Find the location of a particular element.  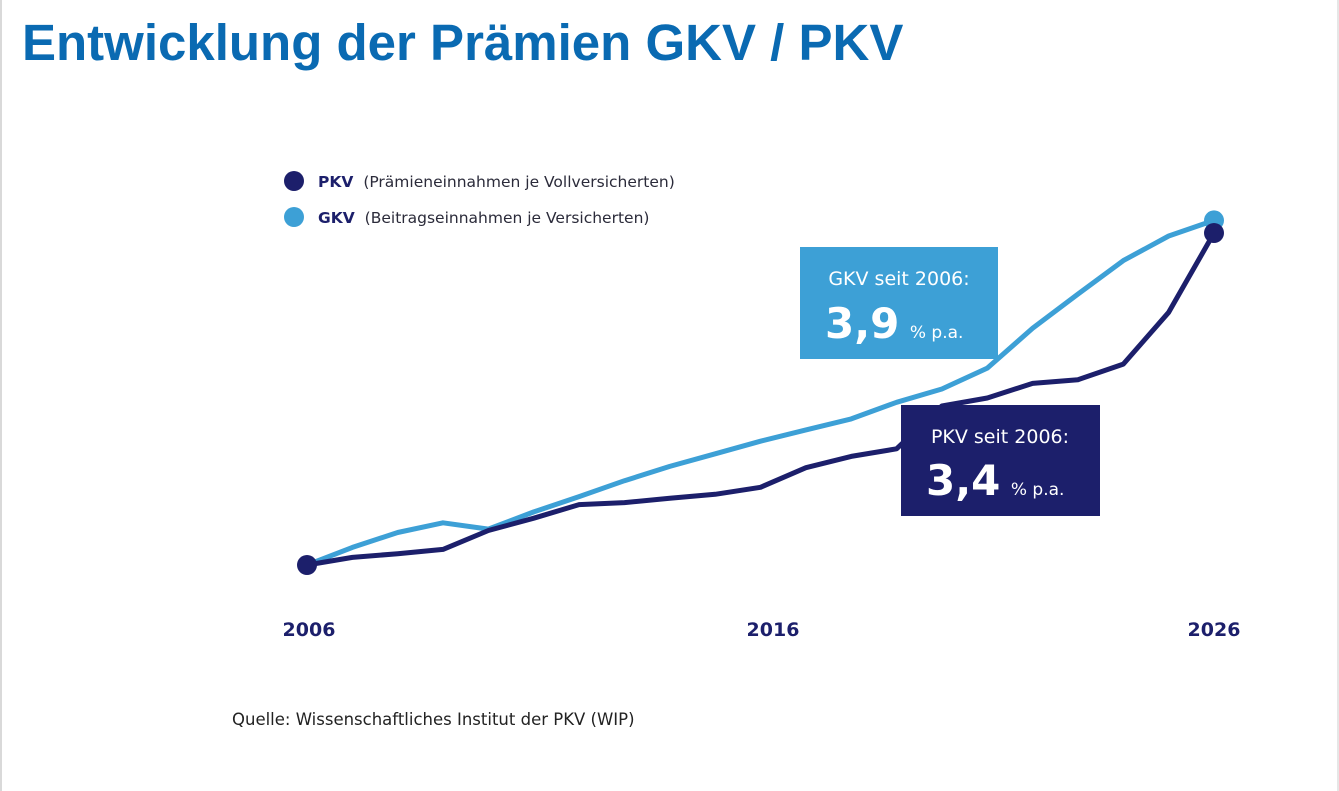

legend-marker-gkv is located at coordinates (294, 217).